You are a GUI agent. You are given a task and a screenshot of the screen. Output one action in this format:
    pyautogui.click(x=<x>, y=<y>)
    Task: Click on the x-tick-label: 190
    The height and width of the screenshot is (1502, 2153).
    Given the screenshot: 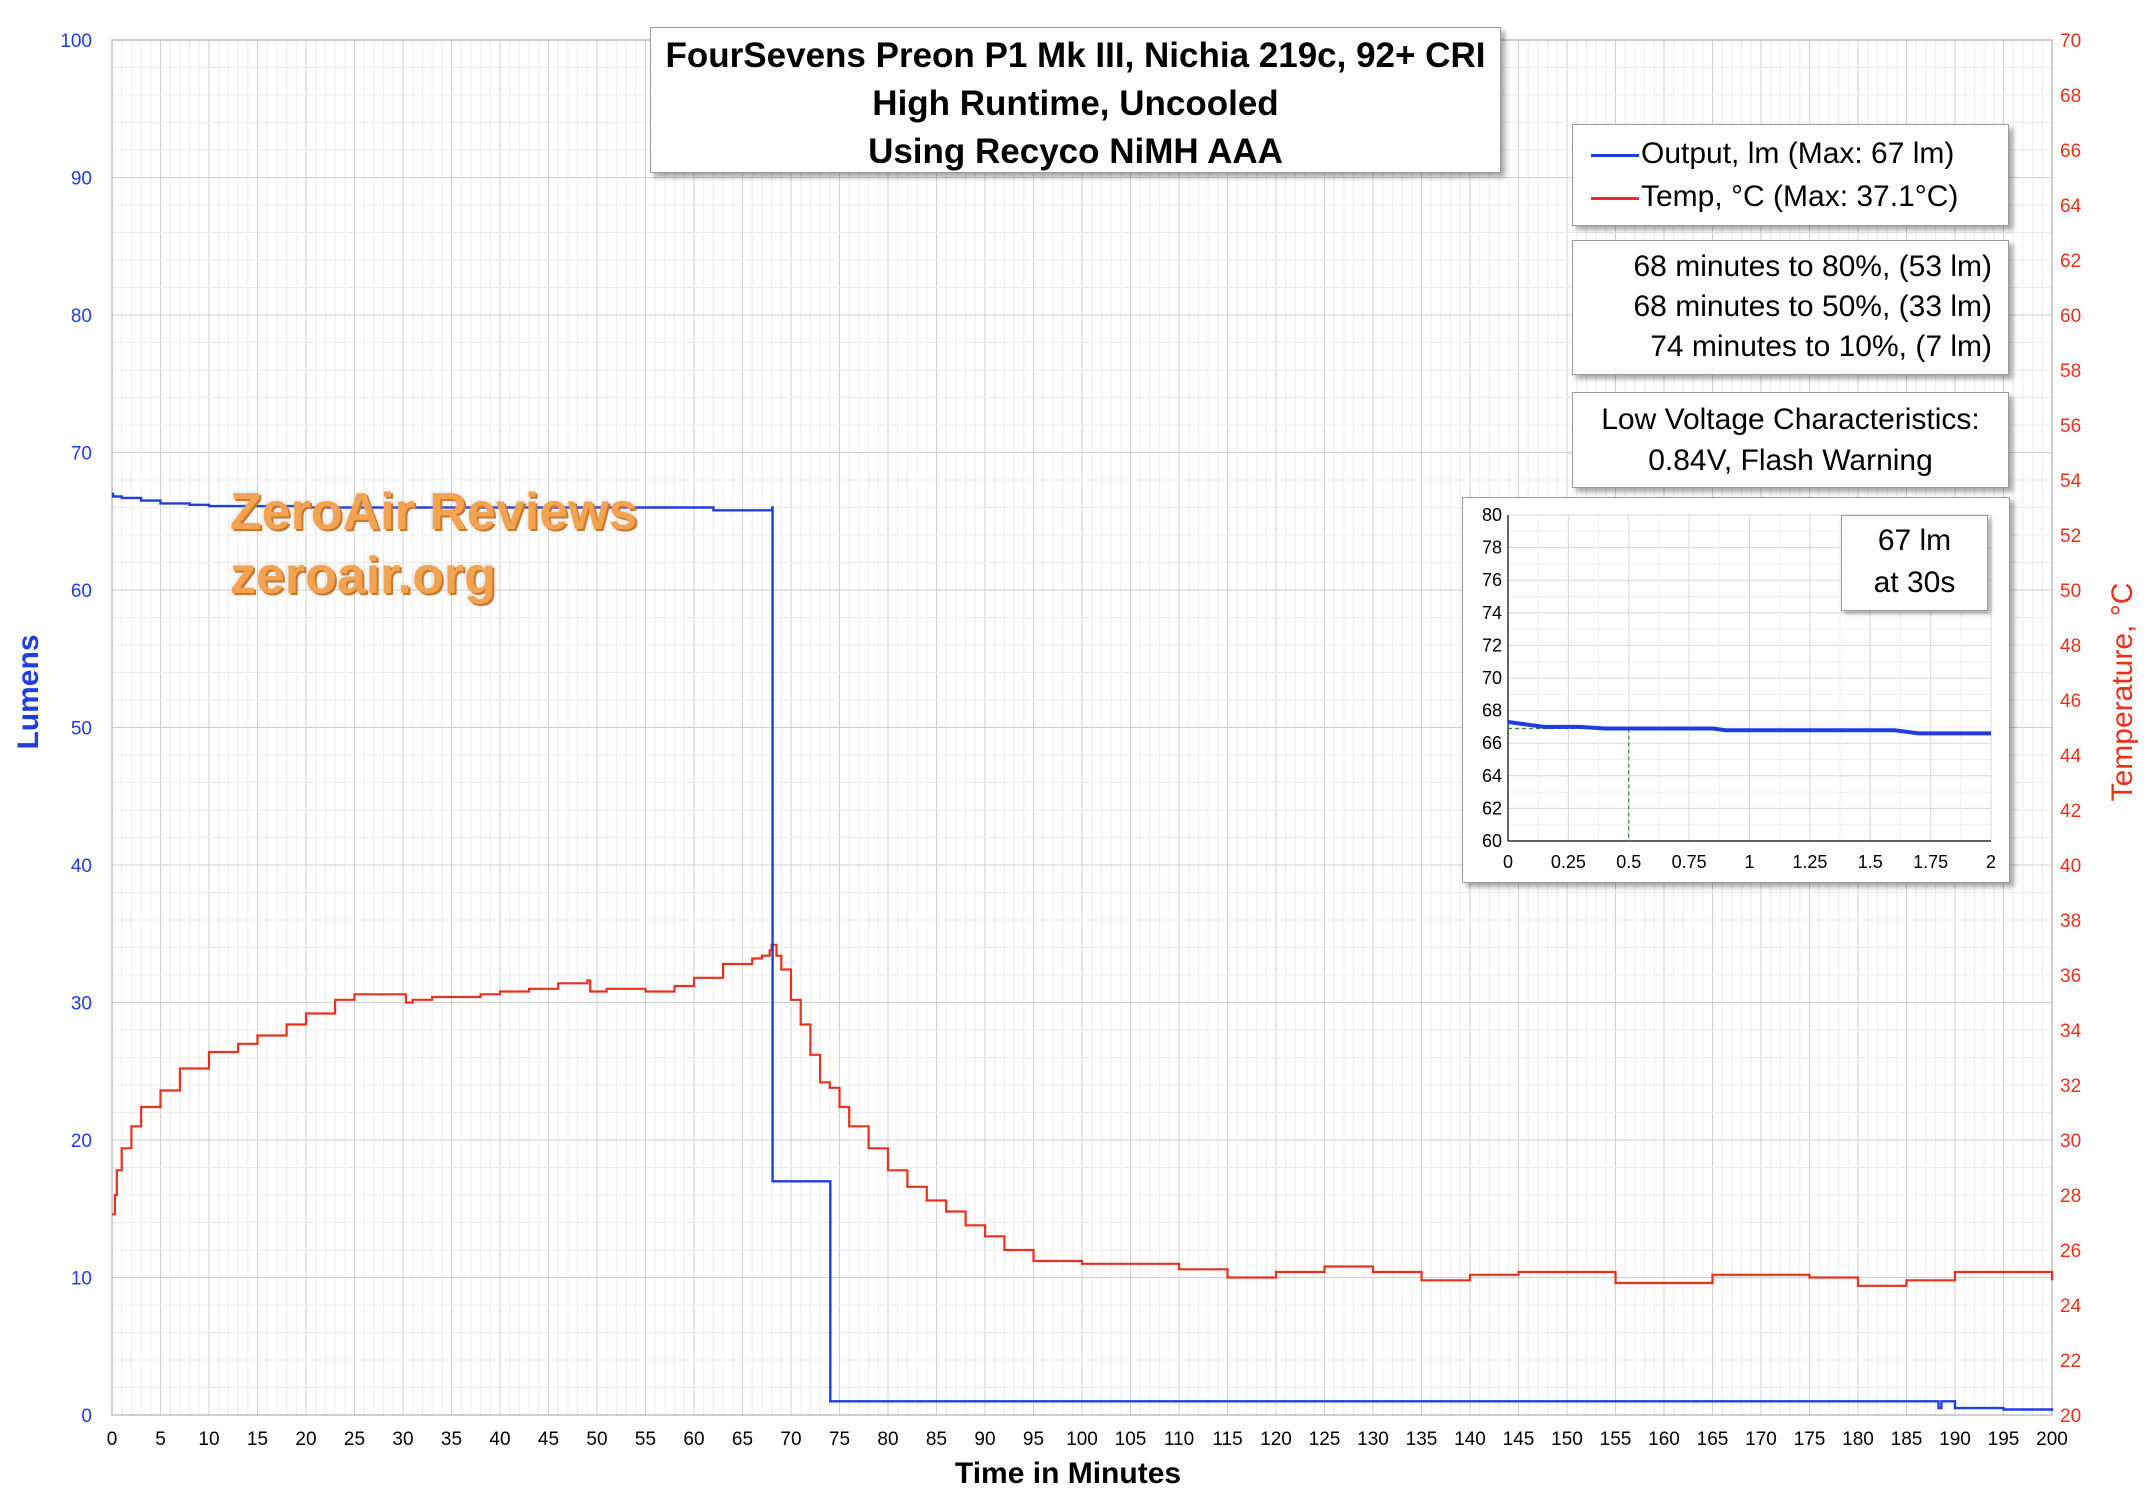 What is the action you would take?
    pyautogui.click(x=1955, y=1439)
    